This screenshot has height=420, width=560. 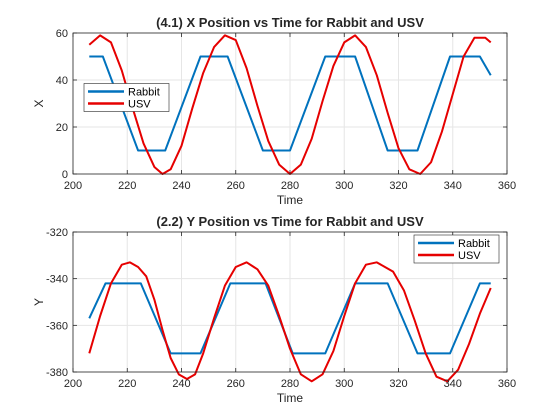 What do you see at coordinates (290, 398) in the screenshot?
I see `y-chart-xlabel: Time` at bounding box center [290, 398].